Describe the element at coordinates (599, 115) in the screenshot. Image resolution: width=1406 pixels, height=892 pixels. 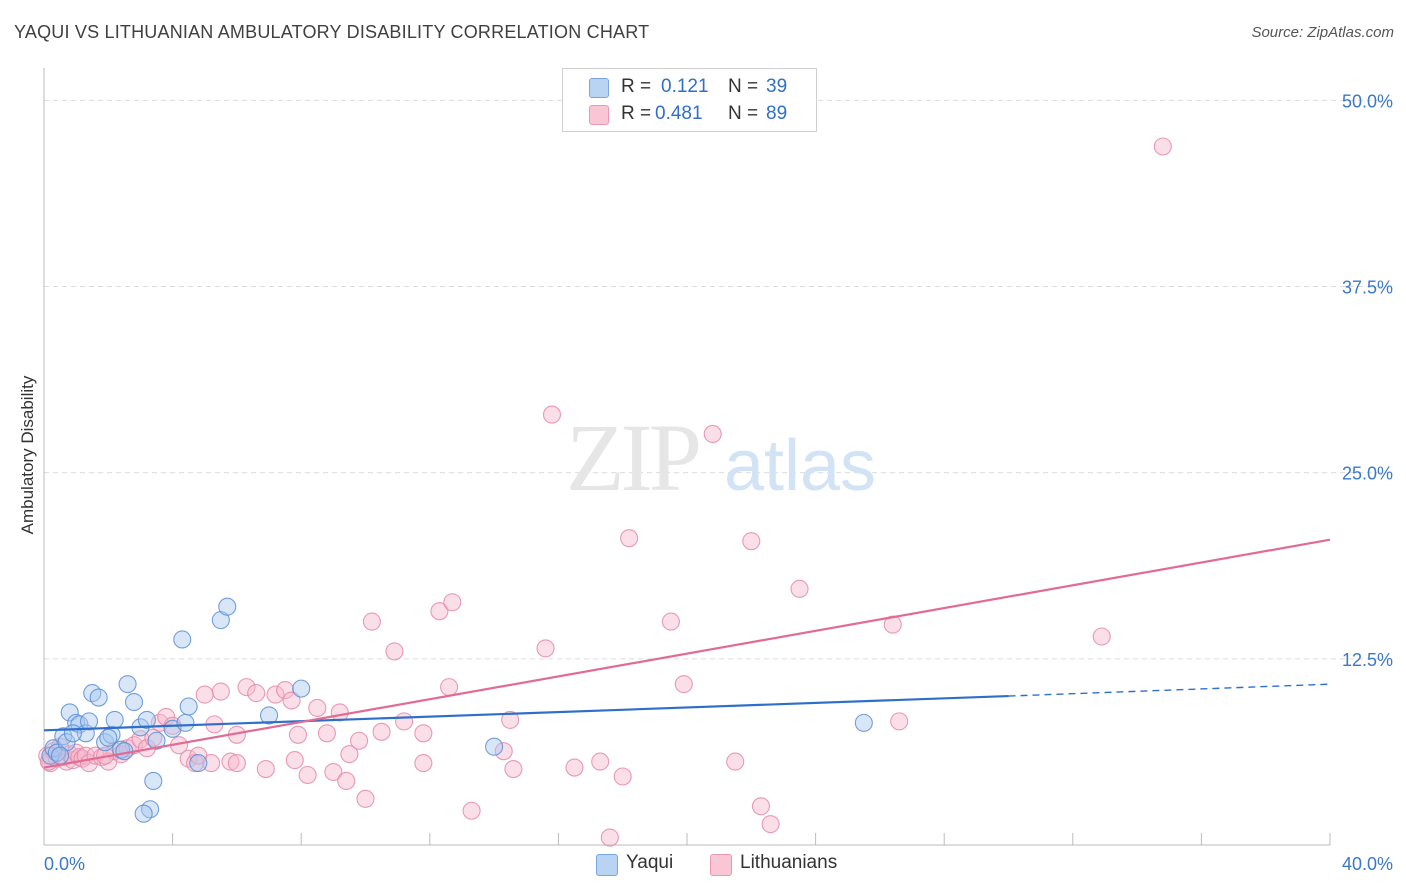
I see `lithuanians-swatch` at that location.